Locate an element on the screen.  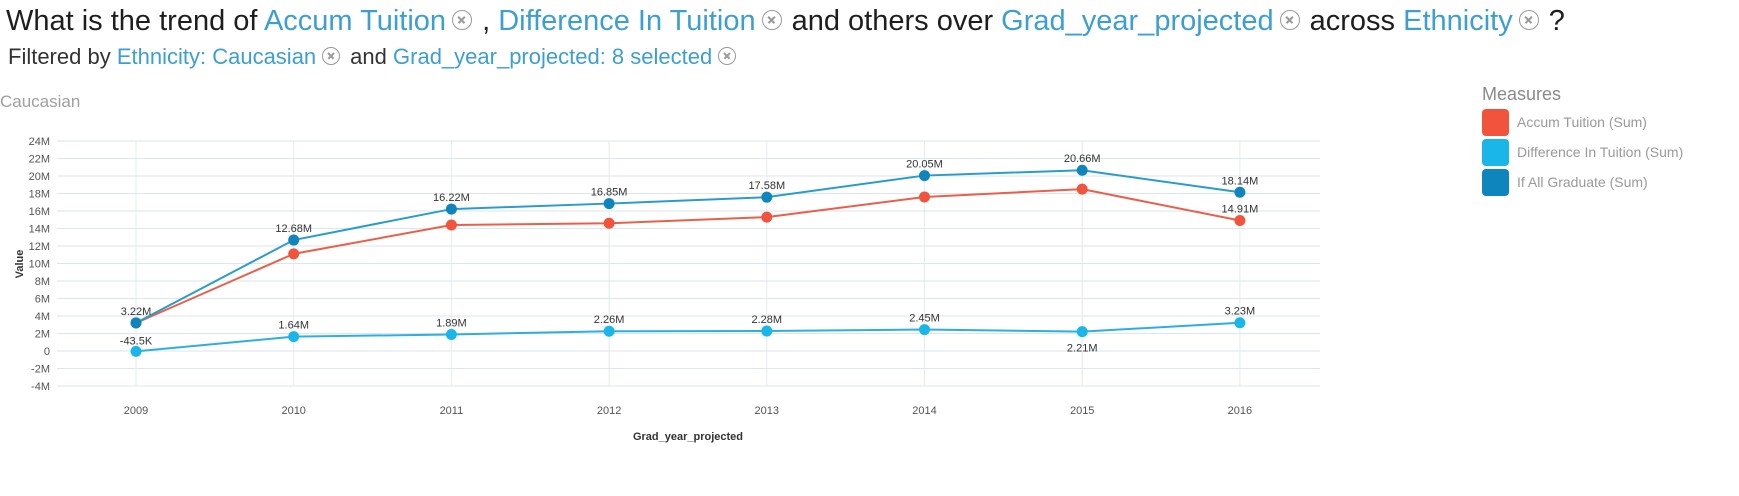
group-token-ethnicity: Ethnicity is located at coordinates (1458, 21).